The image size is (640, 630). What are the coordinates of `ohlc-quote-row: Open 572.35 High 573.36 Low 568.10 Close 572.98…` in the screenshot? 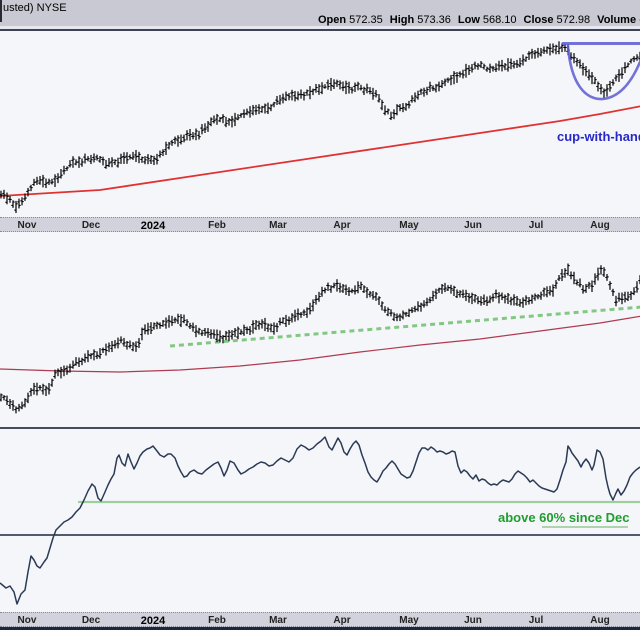 It's located at (479, 20).